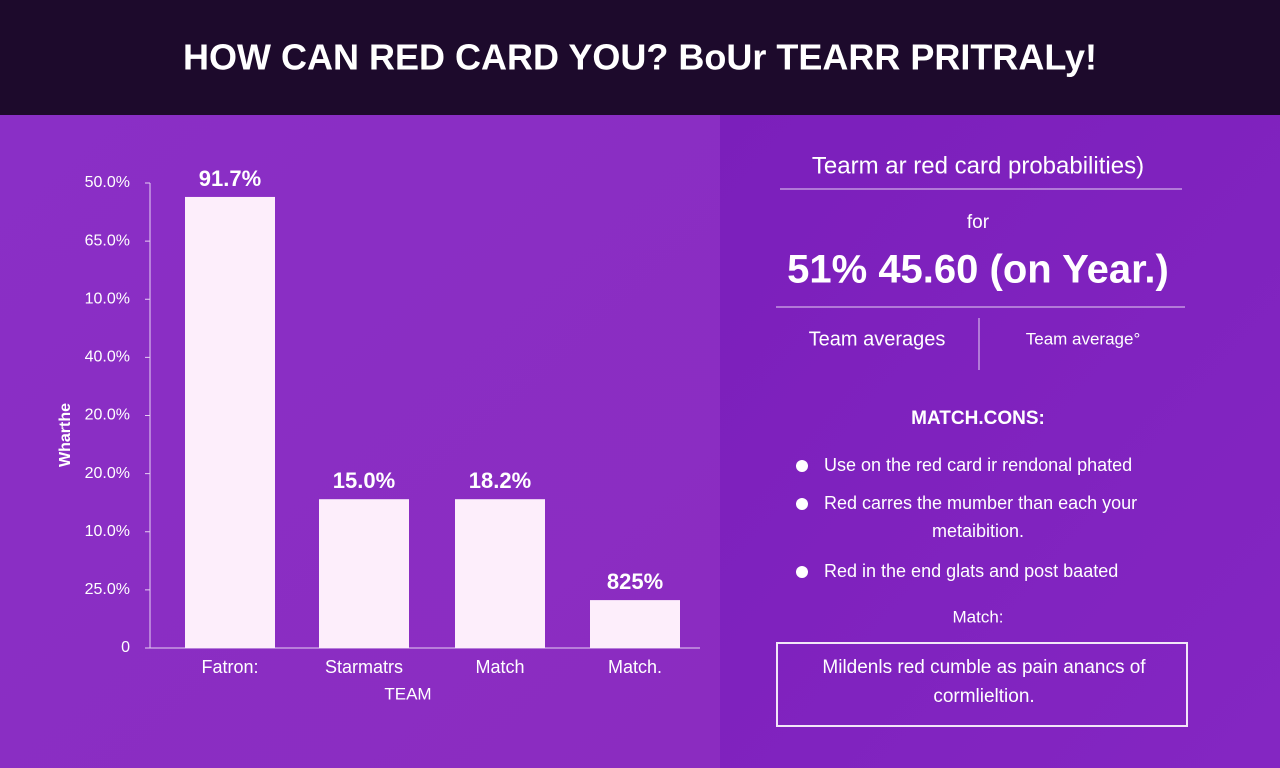  Describe the element at coordinates (978, 531) in the screenshot. I see `bullet-text: metaibition.` at that location.